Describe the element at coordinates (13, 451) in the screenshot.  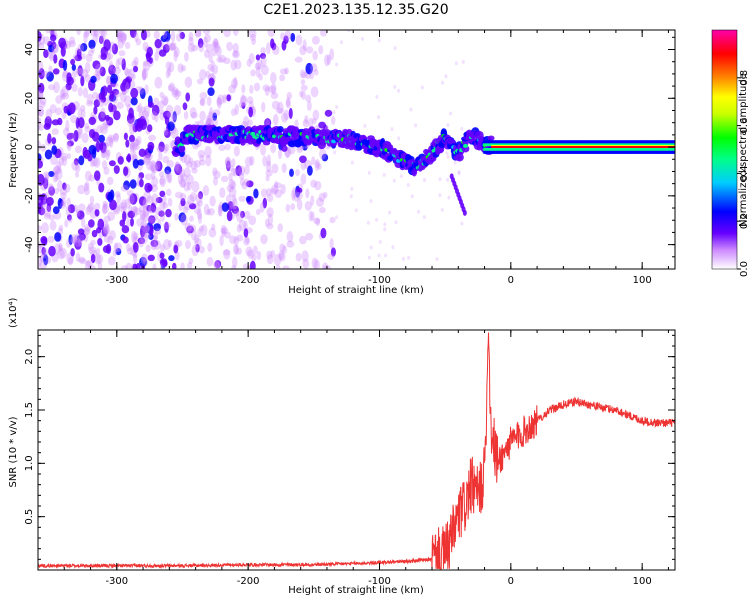
I see `snr-y-axis-label: SNR (10 * v/v)` at that location.